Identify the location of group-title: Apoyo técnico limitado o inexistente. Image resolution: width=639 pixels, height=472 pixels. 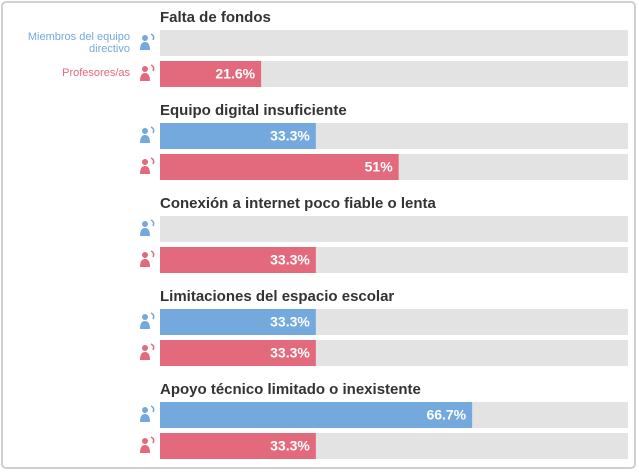
(290, 389).